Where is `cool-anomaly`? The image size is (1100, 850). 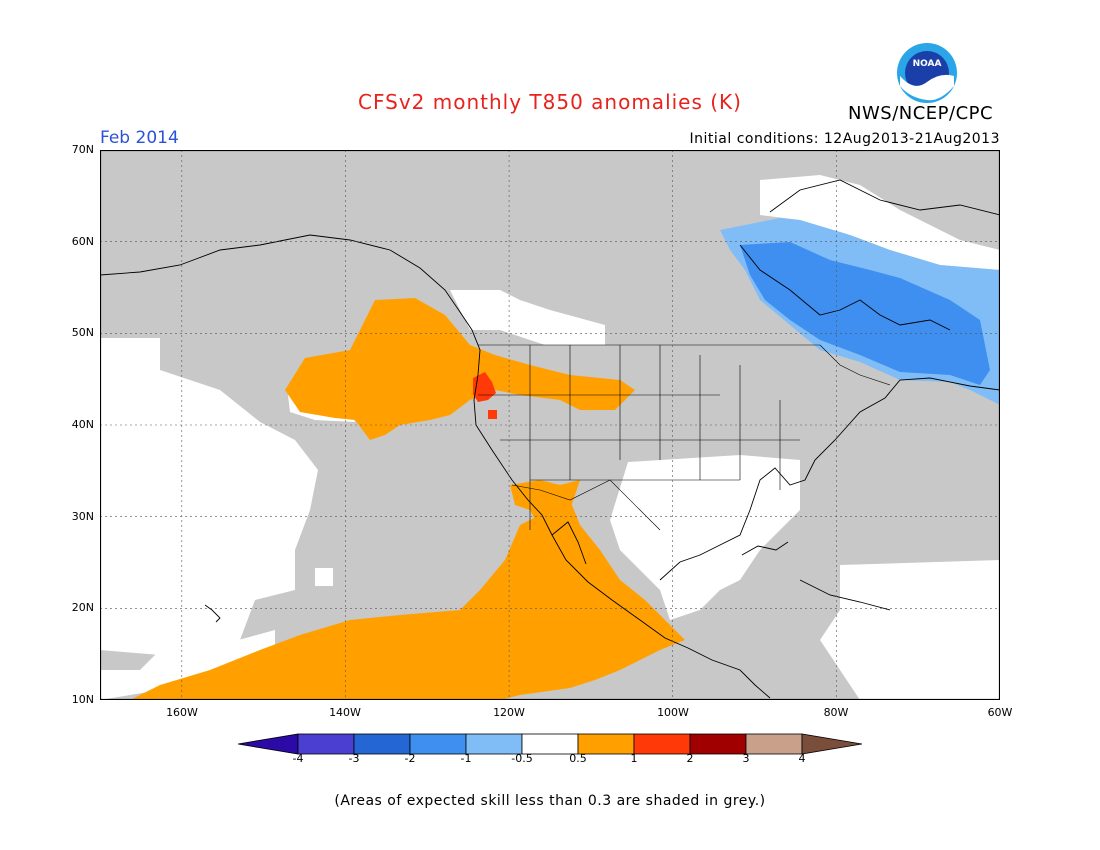
cool-anomaly is located at coordinates (865, 313).